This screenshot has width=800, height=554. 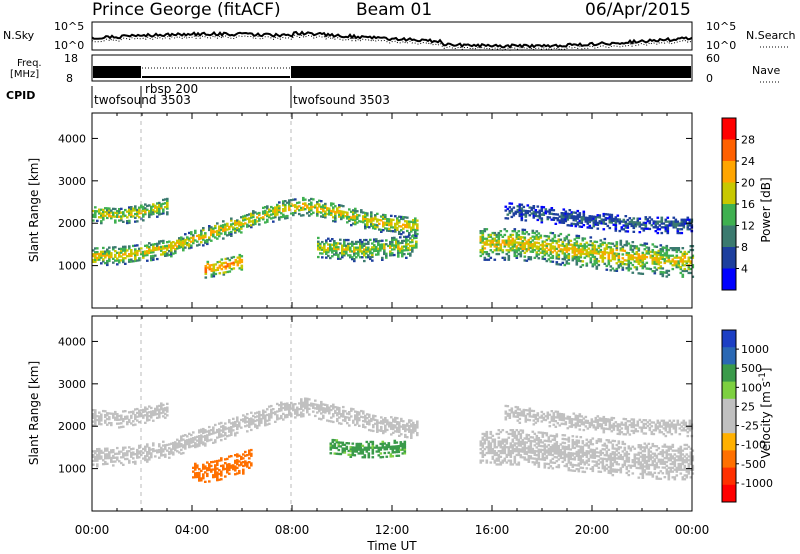 I want to click on power-colorbar-label: Power [dB], so click(x=766, y=209).